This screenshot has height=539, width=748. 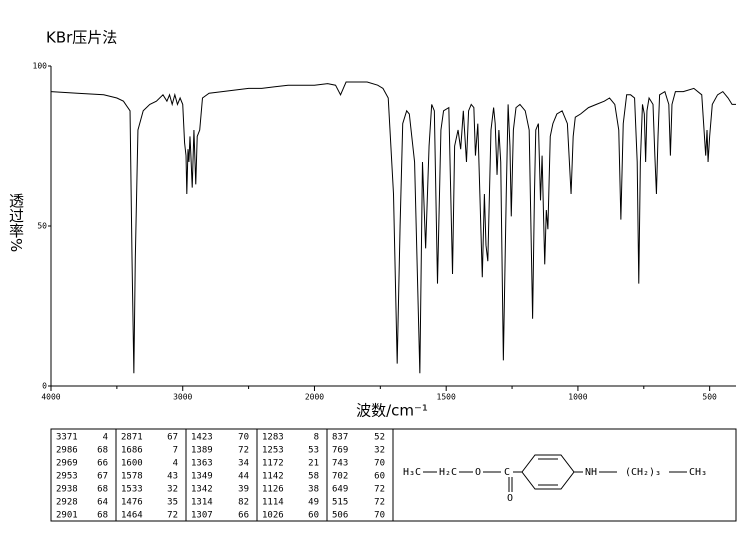 I want to click on peak-wavenumber: 1342, so click(x=202, y=490).